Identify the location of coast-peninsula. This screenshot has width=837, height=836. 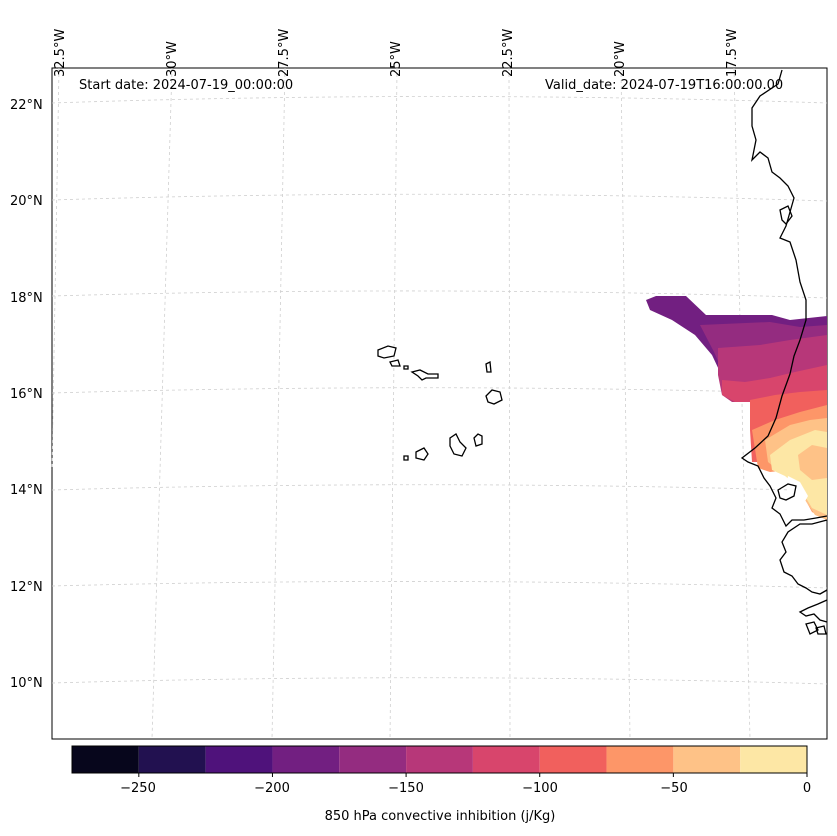
(786, 215).